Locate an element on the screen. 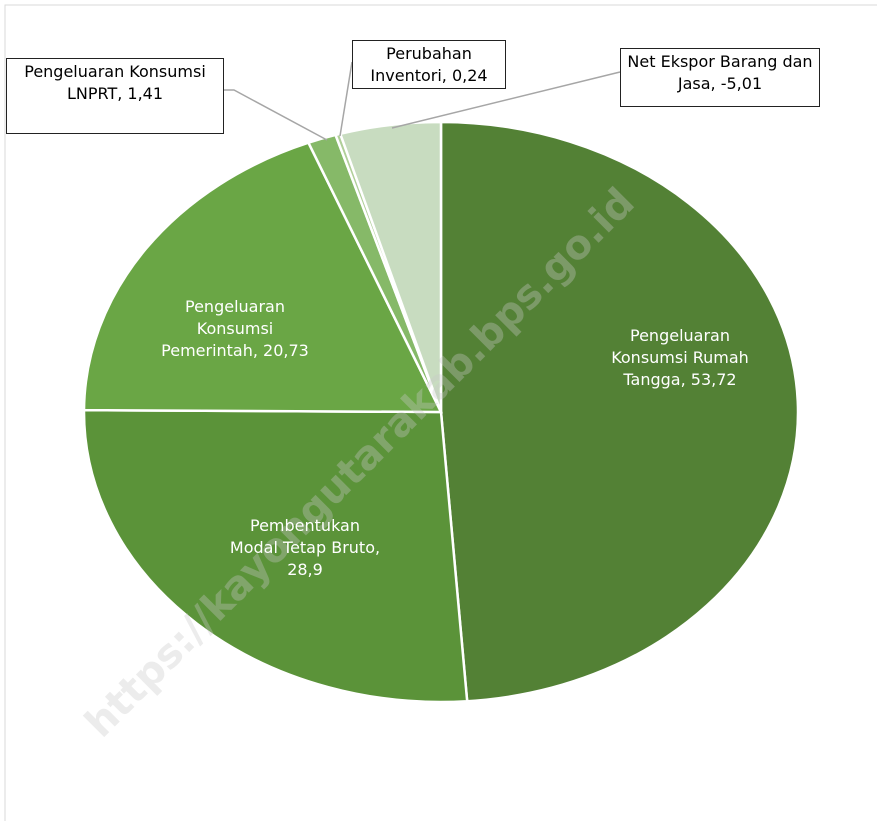  pie-slice is located at coordinates (263, 277).